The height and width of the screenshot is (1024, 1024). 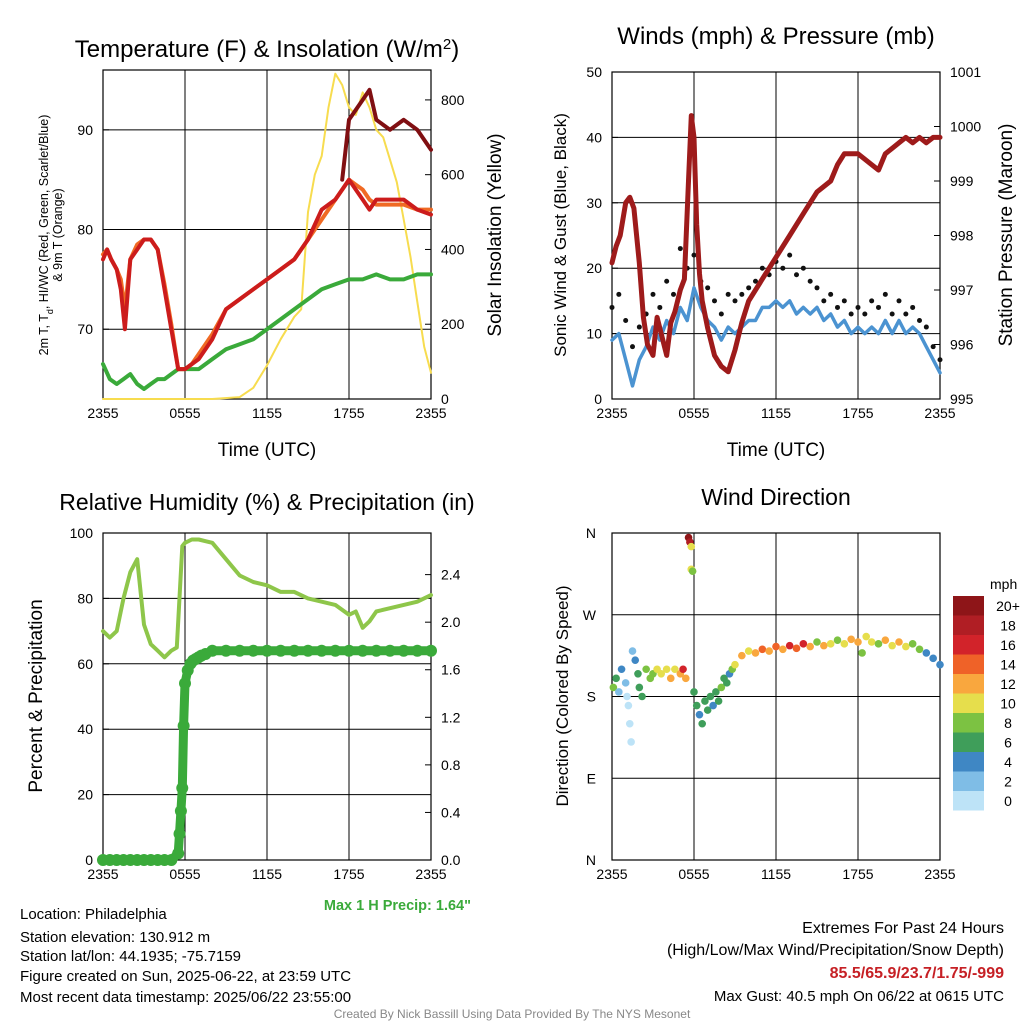 What do you see at coordinates (590, 615) in the screenshot?
I see `y-tick-label: W` at bounding box center [590, 615].